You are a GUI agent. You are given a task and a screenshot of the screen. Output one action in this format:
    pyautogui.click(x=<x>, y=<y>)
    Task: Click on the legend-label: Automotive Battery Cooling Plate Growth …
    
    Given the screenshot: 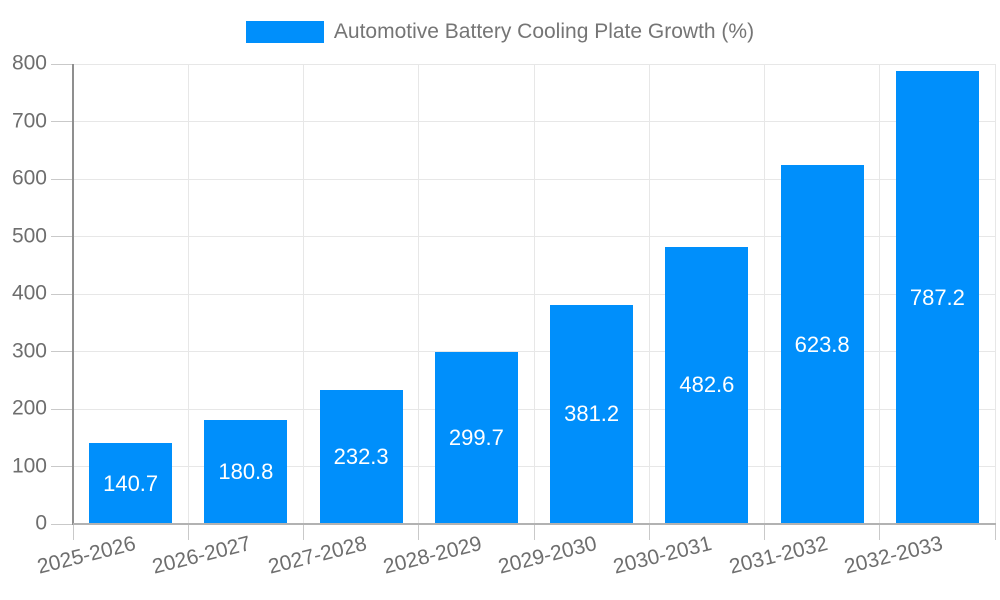 What is the action you would take?
    pyautogui.click(x=544, y=31)
    